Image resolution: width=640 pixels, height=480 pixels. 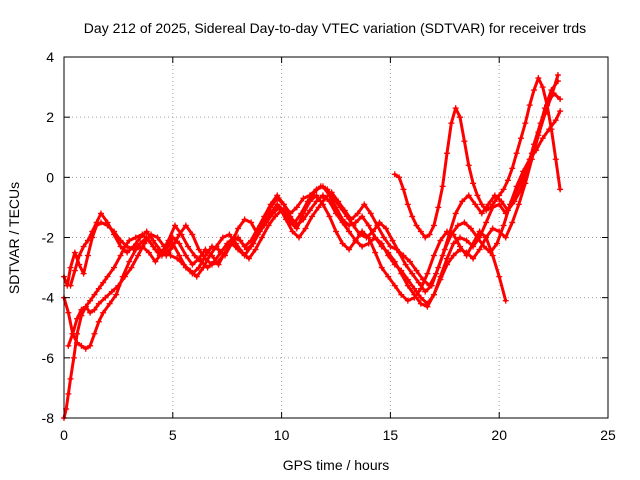 What do you see at coordinates (14, 238) in the screenshot?
I see `y-axis-label: SDTVAR / TECUs` at bounding box center [14, 238].